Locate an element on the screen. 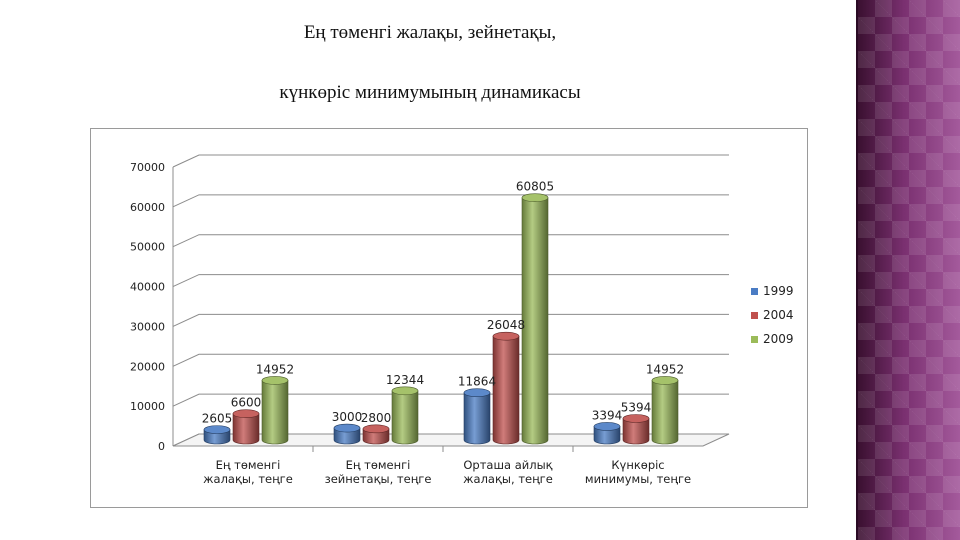  legend-label: 1999 is located at coordinates (778, 291).